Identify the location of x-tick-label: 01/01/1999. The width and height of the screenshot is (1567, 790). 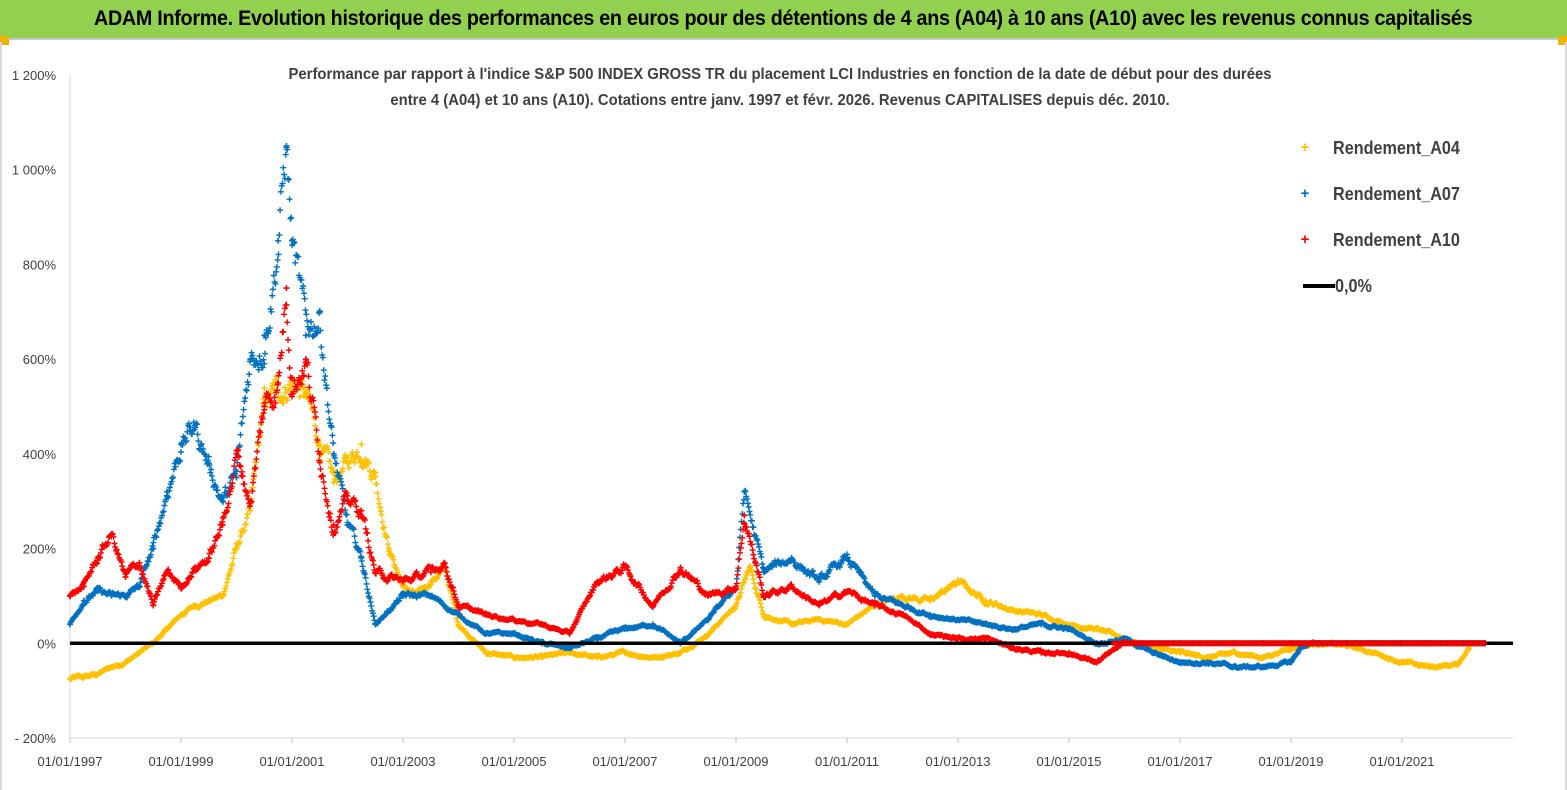
(180, 761).